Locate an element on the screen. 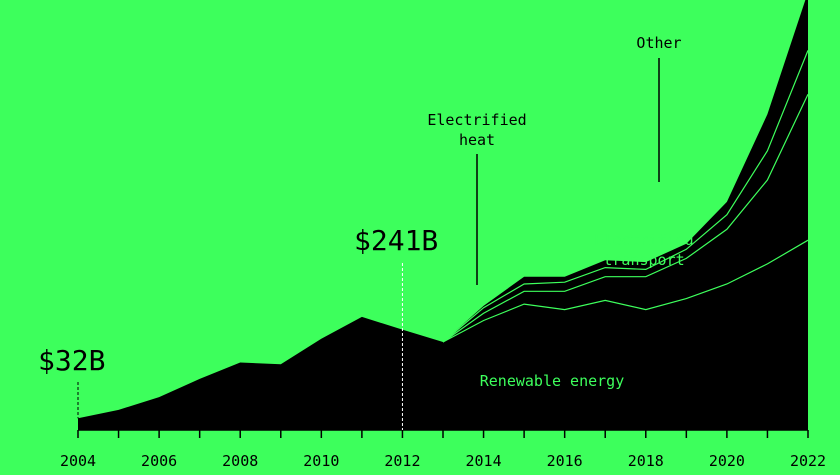 The width and height of the screenshot is (840, 475). x-tick-label-2010: 2010 is located at coordinates (321, 461).